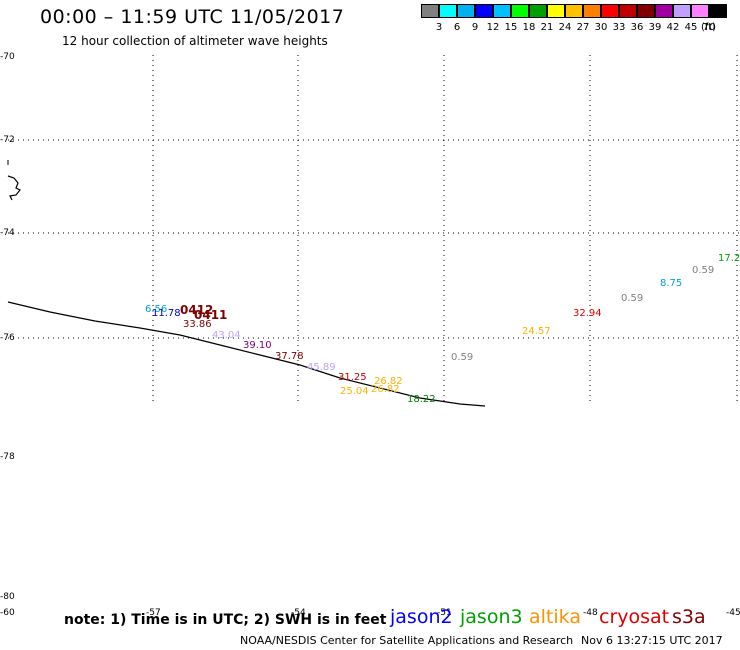 This screenshot has width=740, height=650. I want to click on wave-height-label: 33.86, so click(197, 324).